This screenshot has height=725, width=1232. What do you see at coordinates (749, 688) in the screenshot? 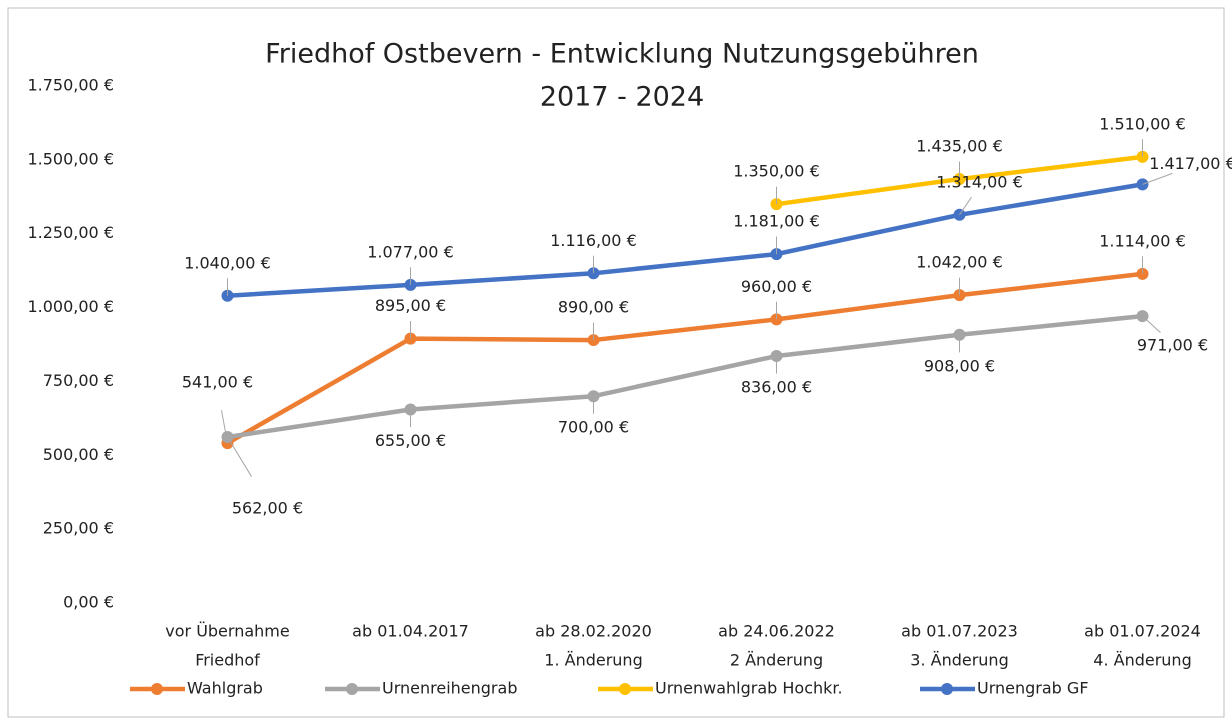
I see `legend-label: Urnenwahlgrab Hochkr.` at bounding box center [749, 688].